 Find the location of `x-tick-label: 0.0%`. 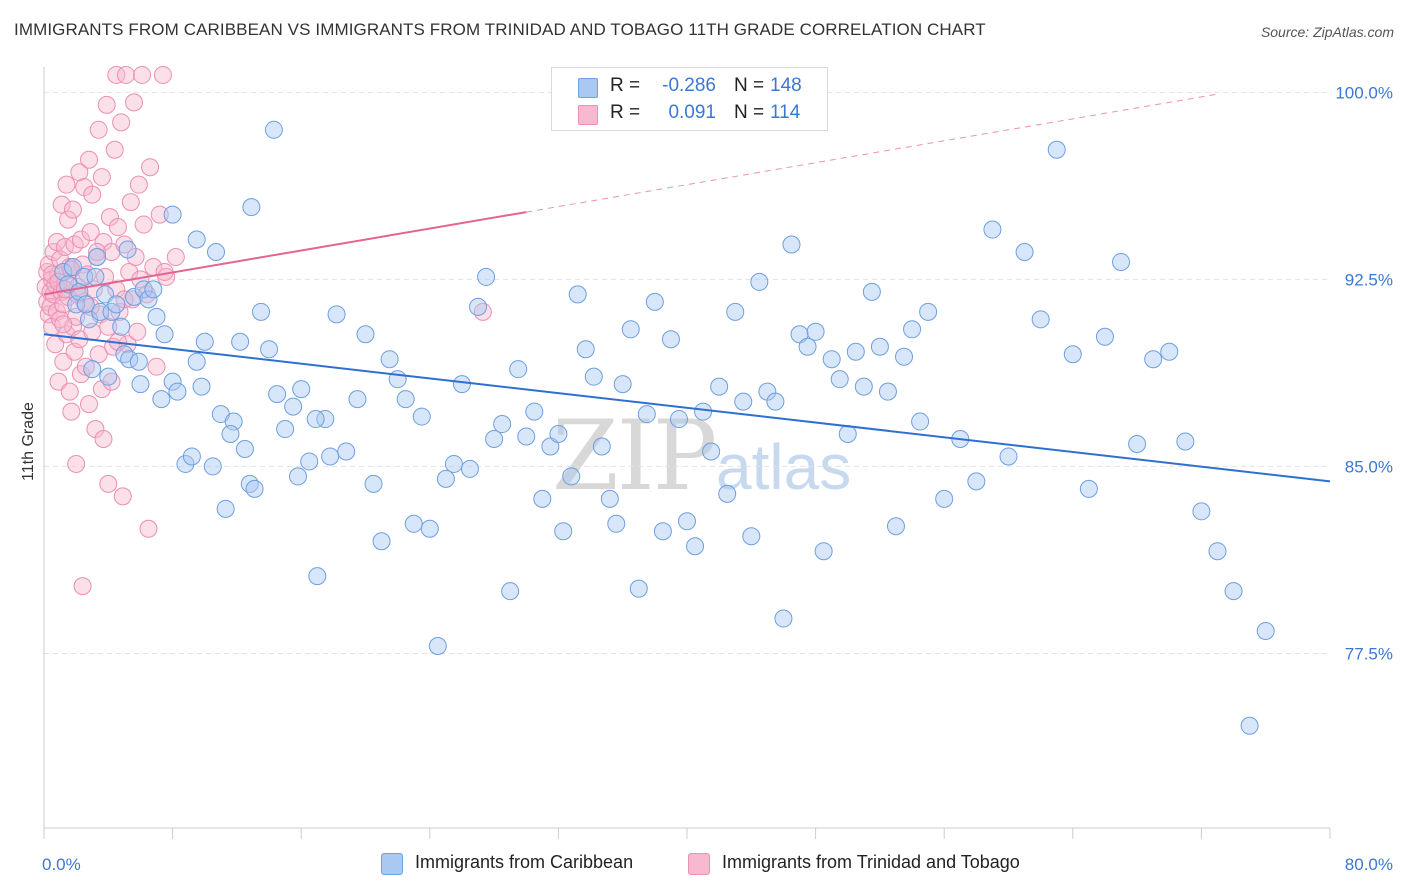

x-tick-label: 0.0% is located at coordinates (61, 864).